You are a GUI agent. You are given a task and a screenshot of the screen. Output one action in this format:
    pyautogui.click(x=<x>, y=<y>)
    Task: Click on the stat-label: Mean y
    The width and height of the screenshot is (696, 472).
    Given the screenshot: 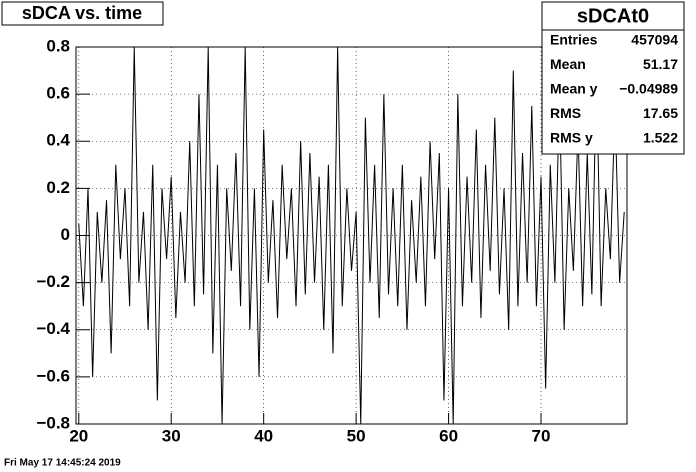 What is the action you would take?
    pyautogui.click(x=574, y=89)
    